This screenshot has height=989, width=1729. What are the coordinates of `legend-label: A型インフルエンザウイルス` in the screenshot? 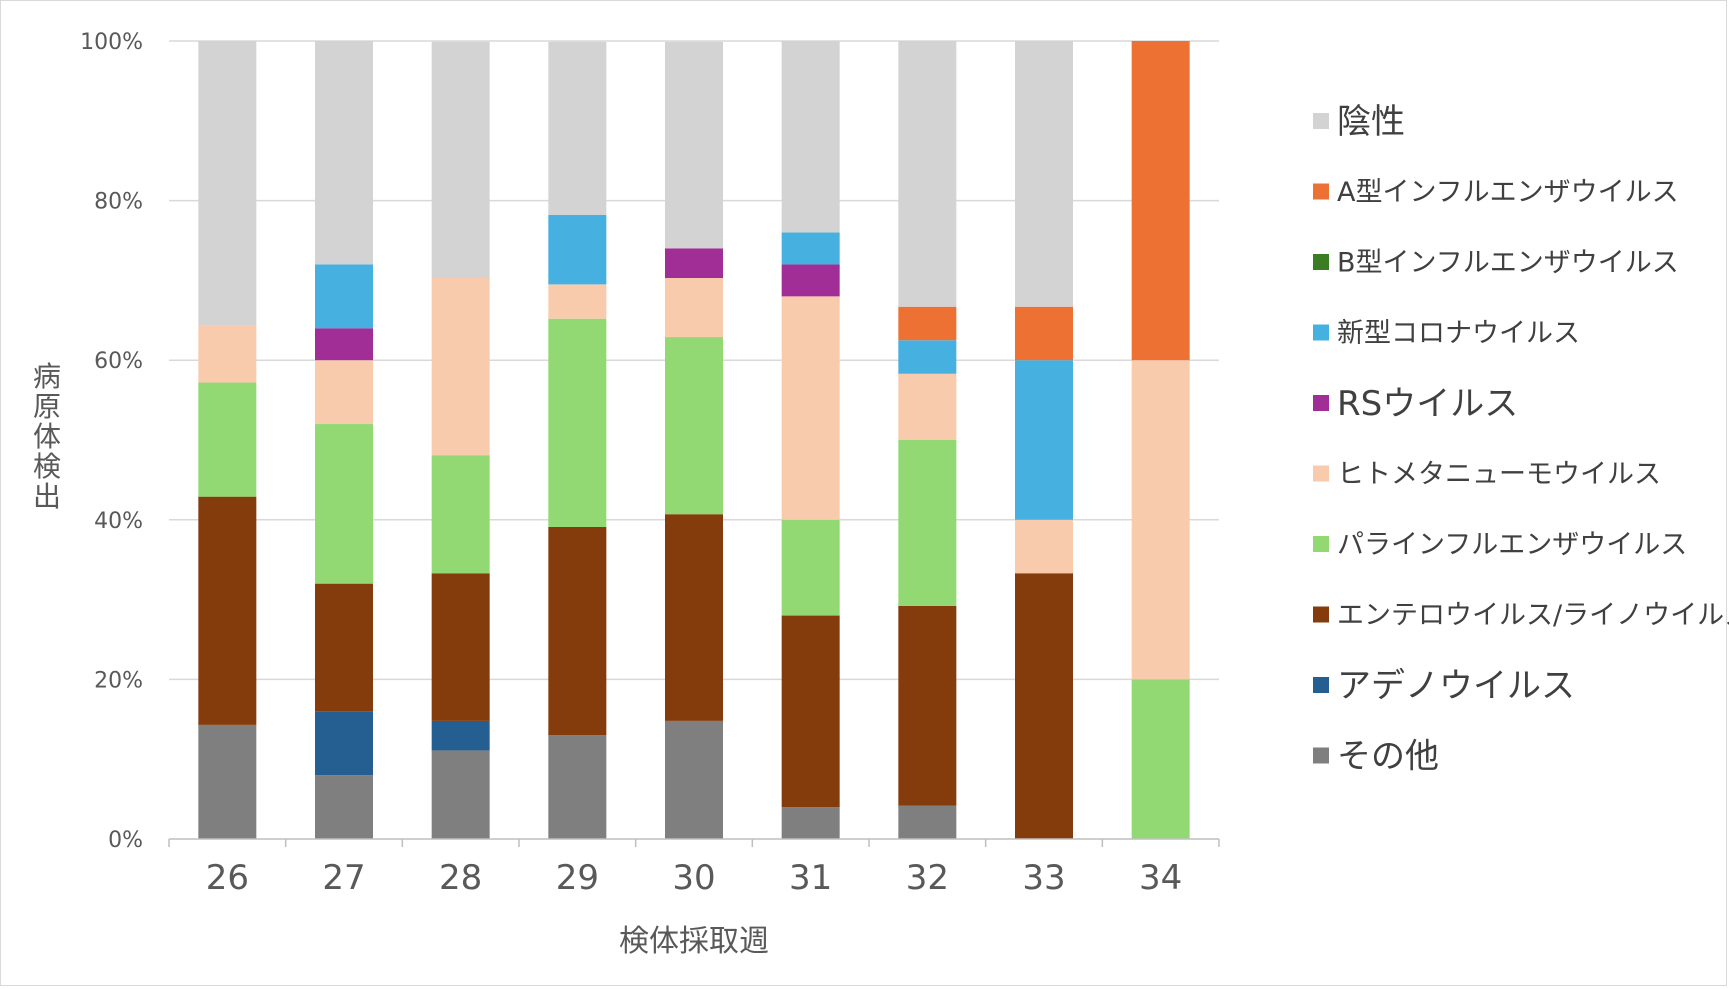 It's located at (1508, 192).